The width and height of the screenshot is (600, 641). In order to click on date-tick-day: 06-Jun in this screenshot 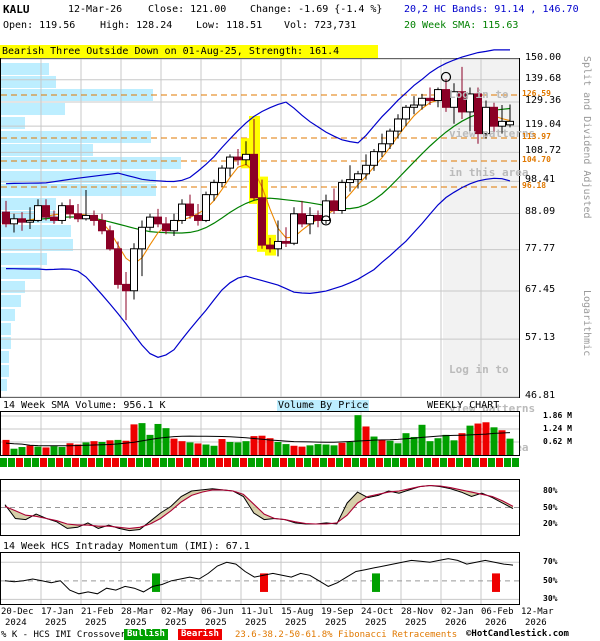, I will do `click(217, 612)`.